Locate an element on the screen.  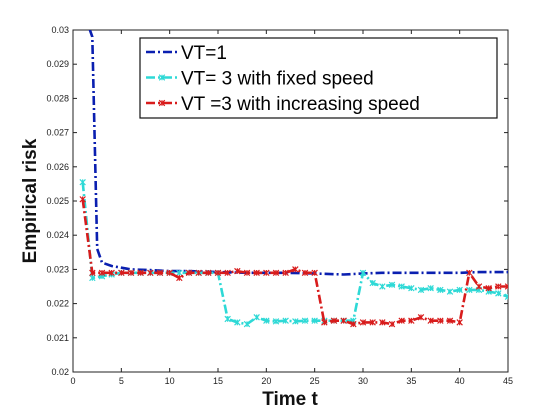
x-tick-label: 15 is located at coordinates (218, 381).